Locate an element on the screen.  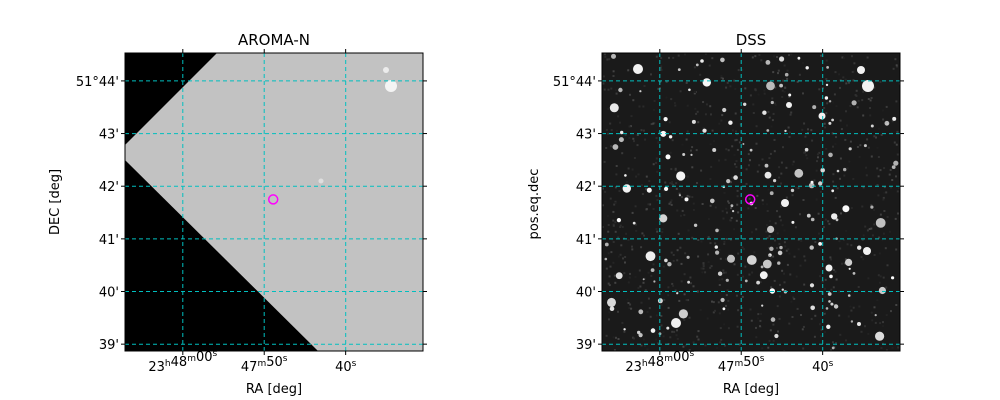
y-axis-label: DEC [deg] is located at coordinates (55, 202).